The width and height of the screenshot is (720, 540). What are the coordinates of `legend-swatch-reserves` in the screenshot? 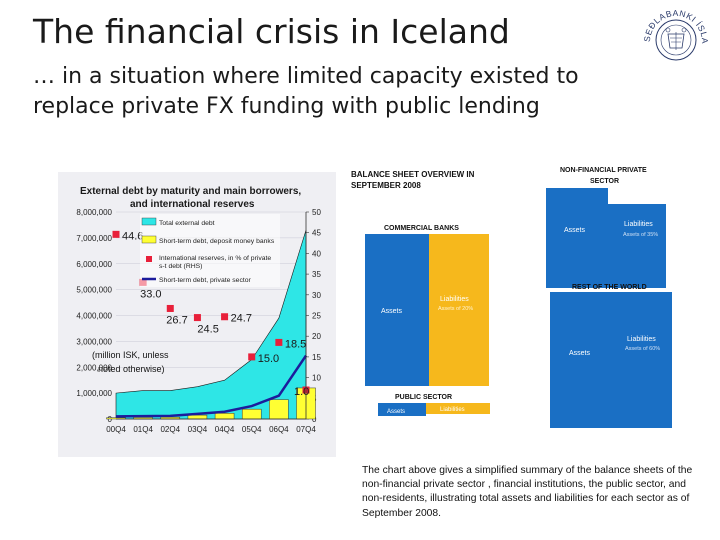 It's located at (149, 259).